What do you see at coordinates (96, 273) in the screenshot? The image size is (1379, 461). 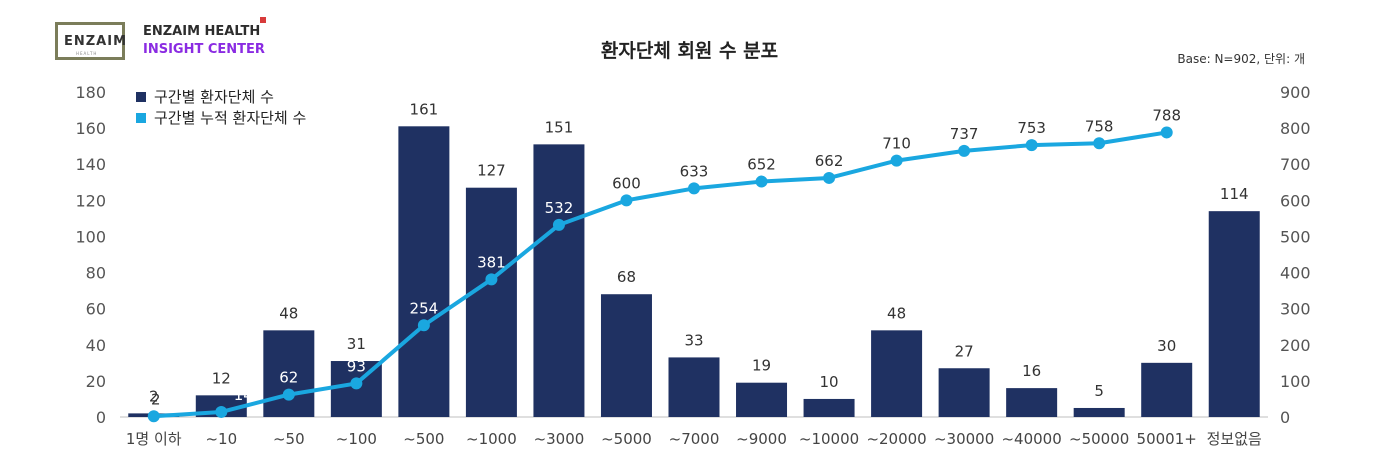 I see `y-left-tick-label: 80` at bounding box center [96, 273].